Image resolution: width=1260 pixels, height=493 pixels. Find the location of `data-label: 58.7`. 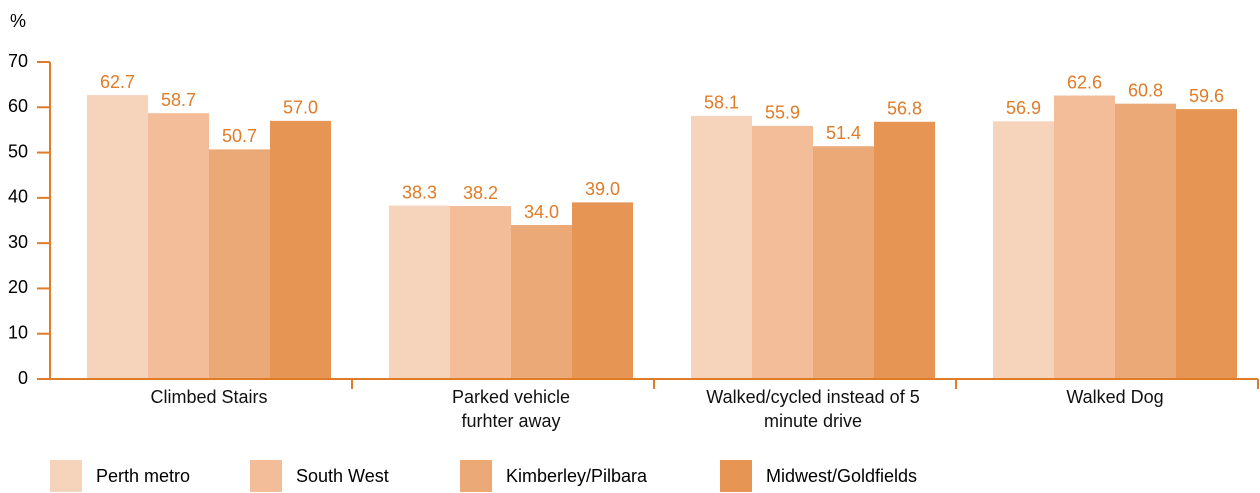

data-label: 58.7 is located at coordinates (178, 100).